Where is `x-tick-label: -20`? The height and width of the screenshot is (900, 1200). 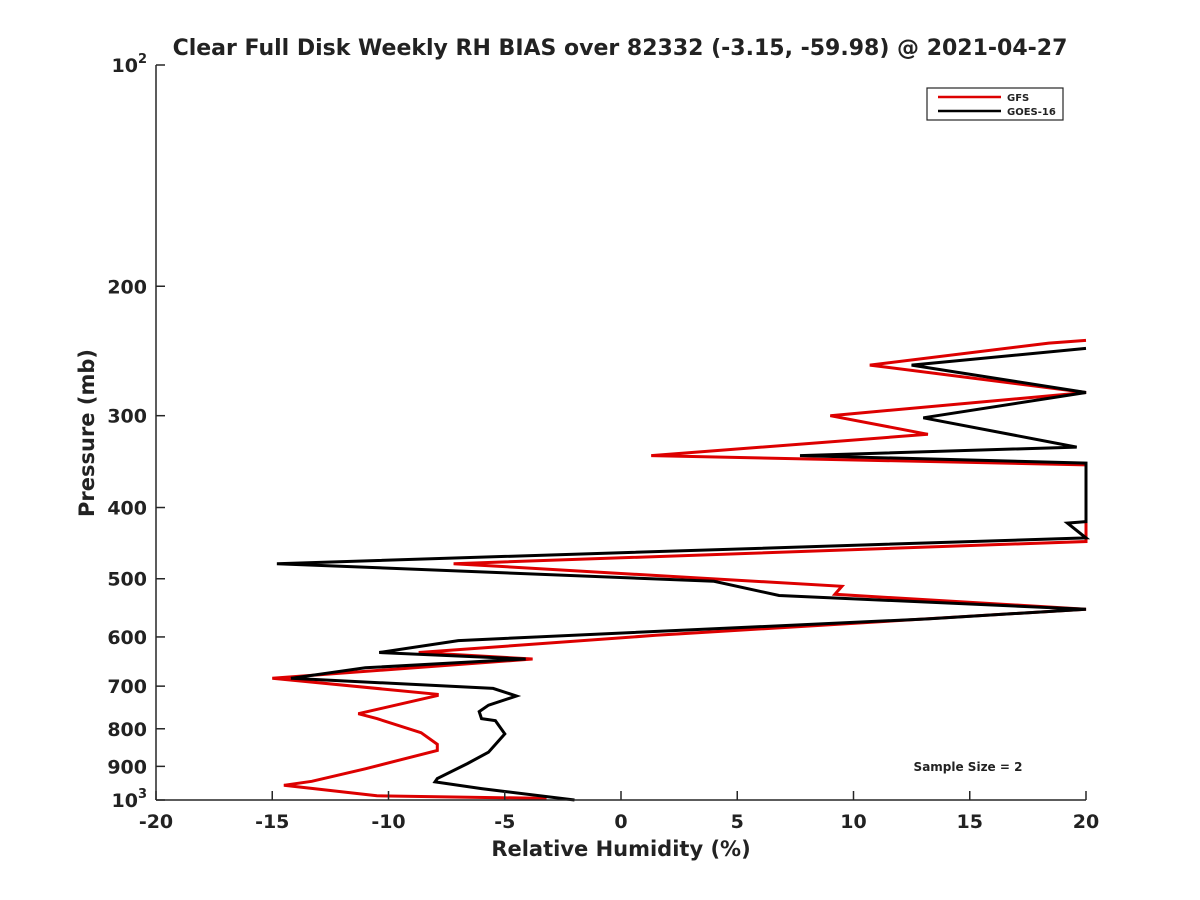 x-tick-label: -20 is located at coordinates (156, 822).